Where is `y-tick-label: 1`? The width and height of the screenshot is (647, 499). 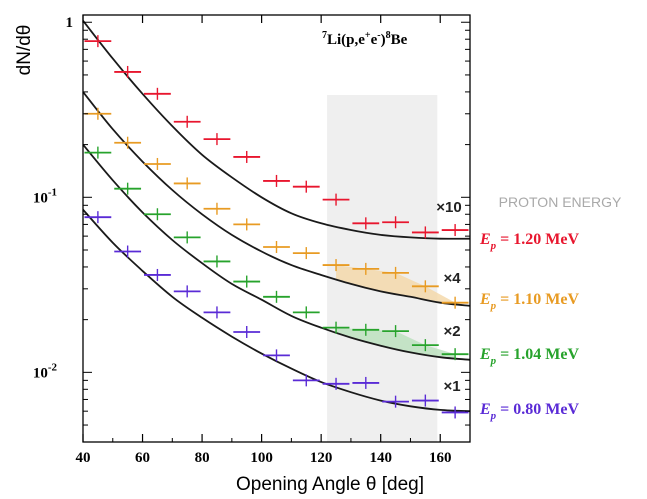
y-tick-label: 1 is located at coordinates (70, 23).